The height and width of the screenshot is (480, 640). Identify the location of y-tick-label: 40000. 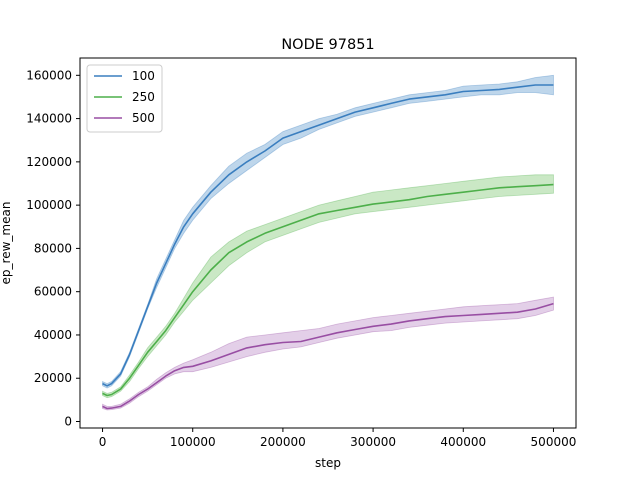
(53, 335).